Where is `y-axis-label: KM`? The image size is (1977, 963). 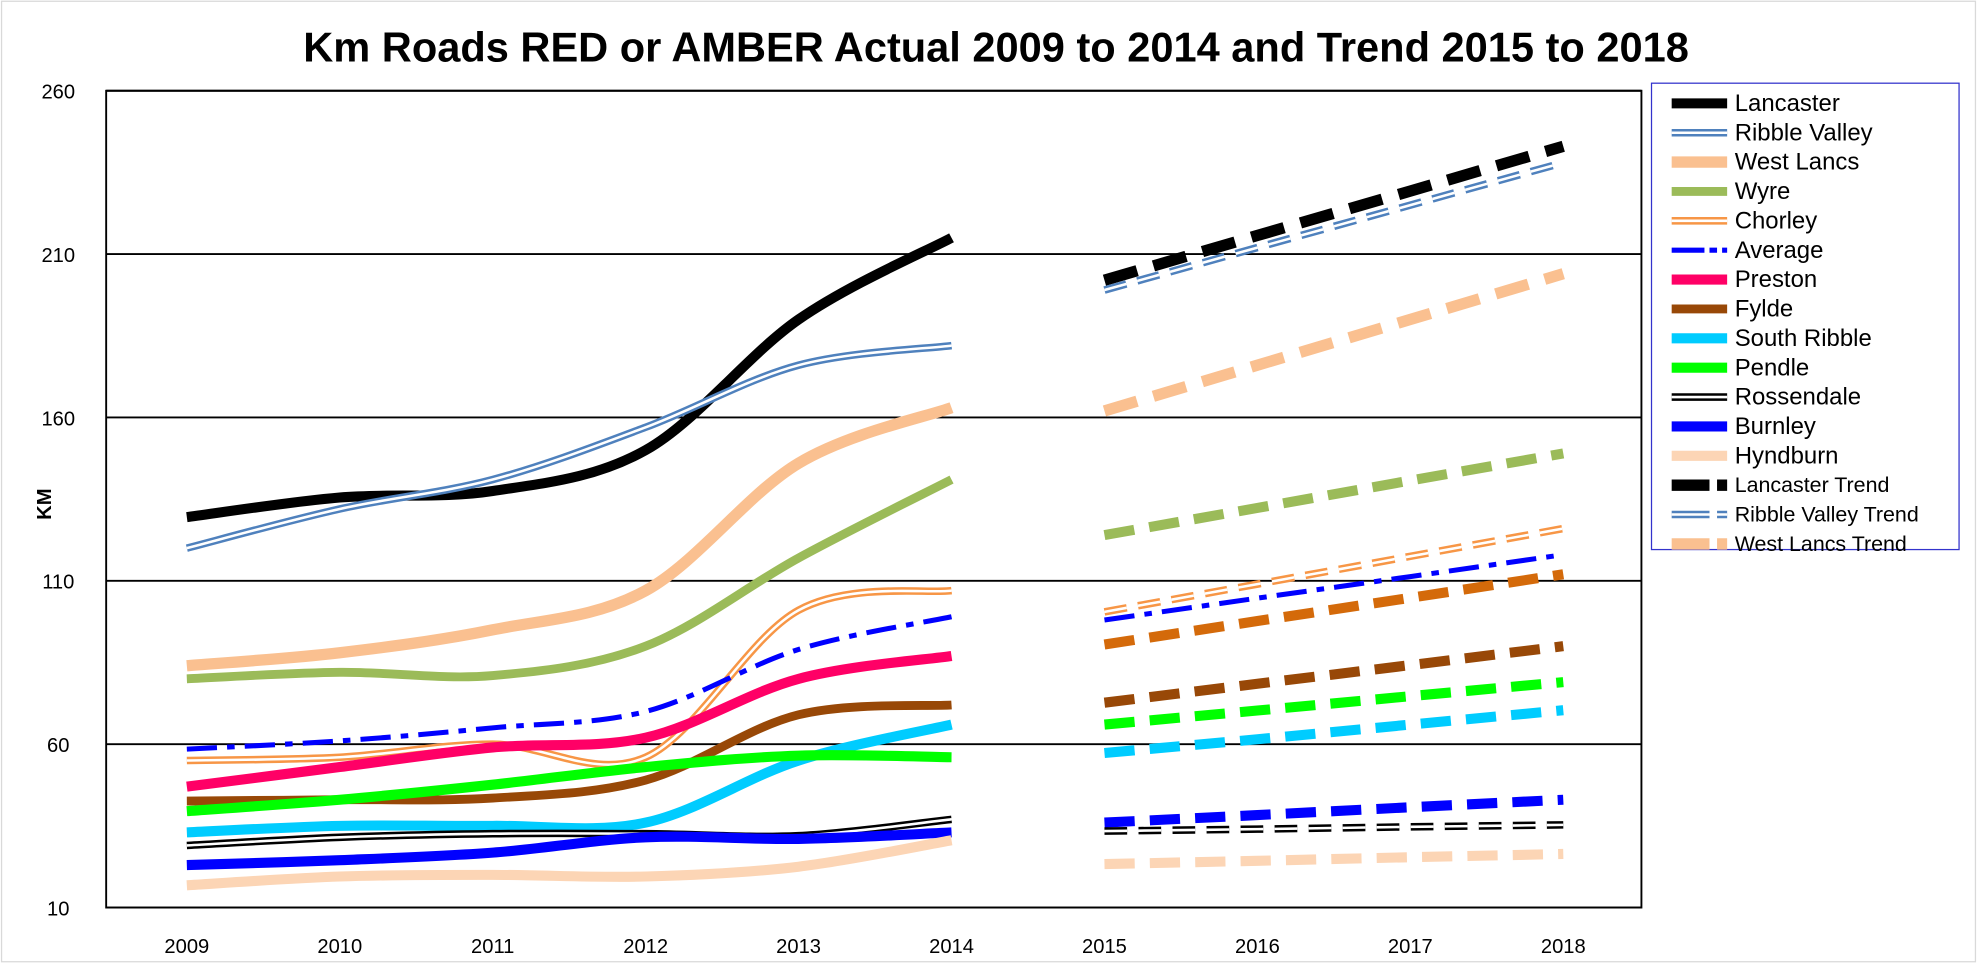 y-axis-label: KM is located at coordinates (45, 504).